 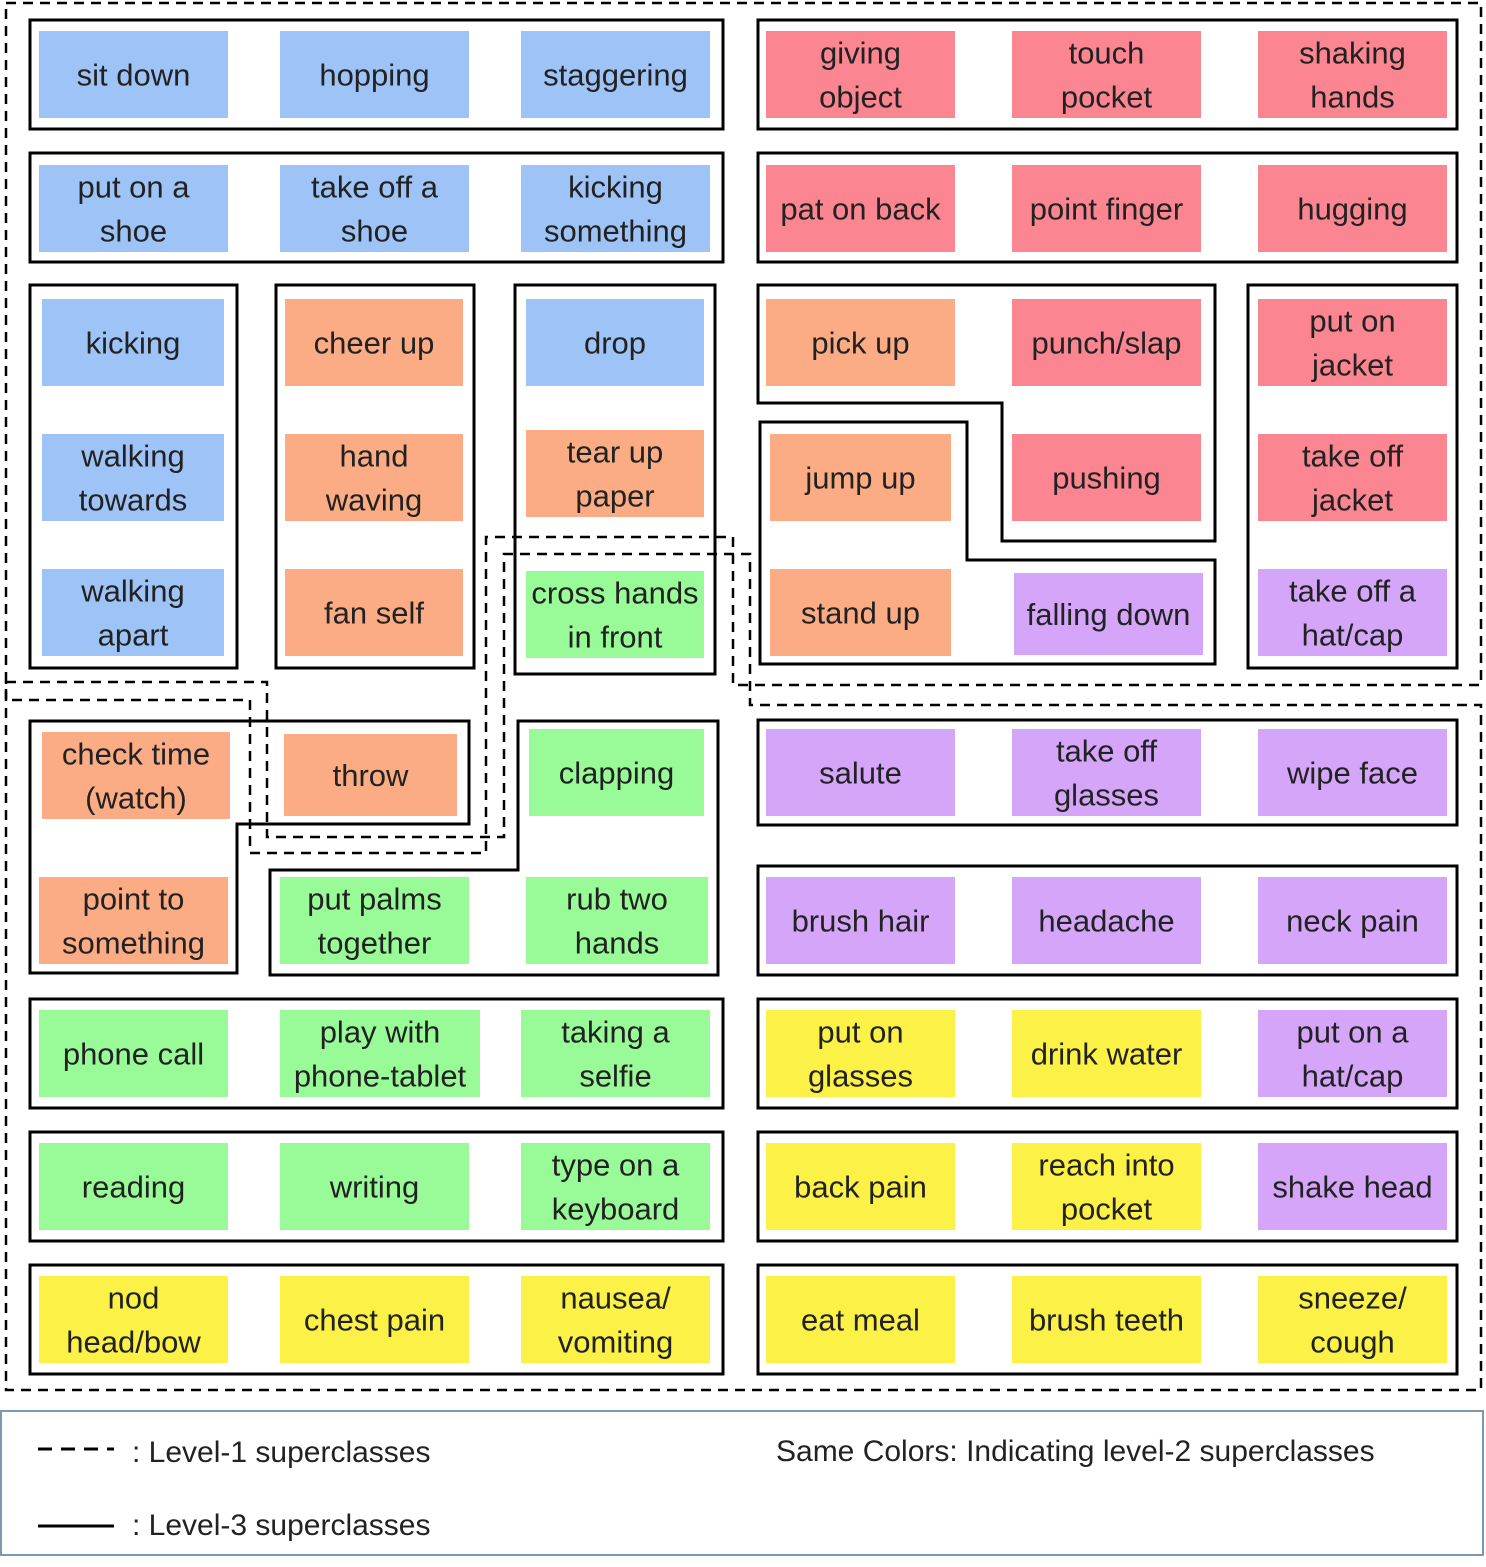 What do you see at coordinates (1352, 1319) in the screenshot?
I see `class-sneeze-cough: sneeze/cough` at bounding box center [1352, 1319].